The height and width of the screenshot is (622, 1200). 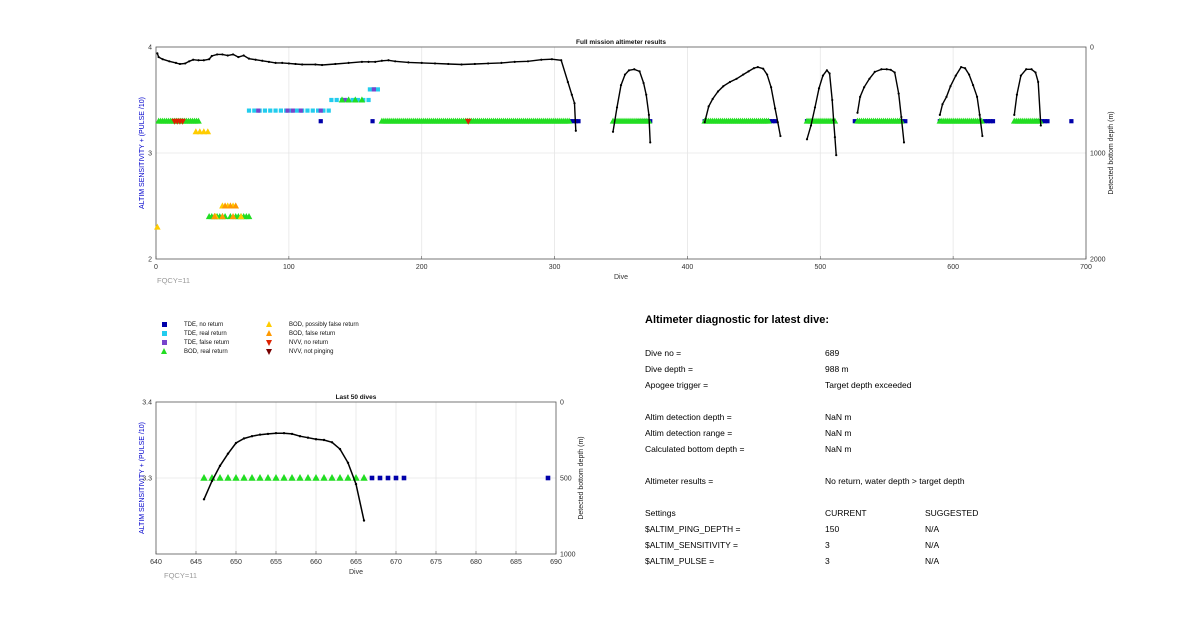 What do you see at coordinates (1086, 267) in the screenshot?
I see `x-tick-label: 700` at bounding box center [1086, 267].